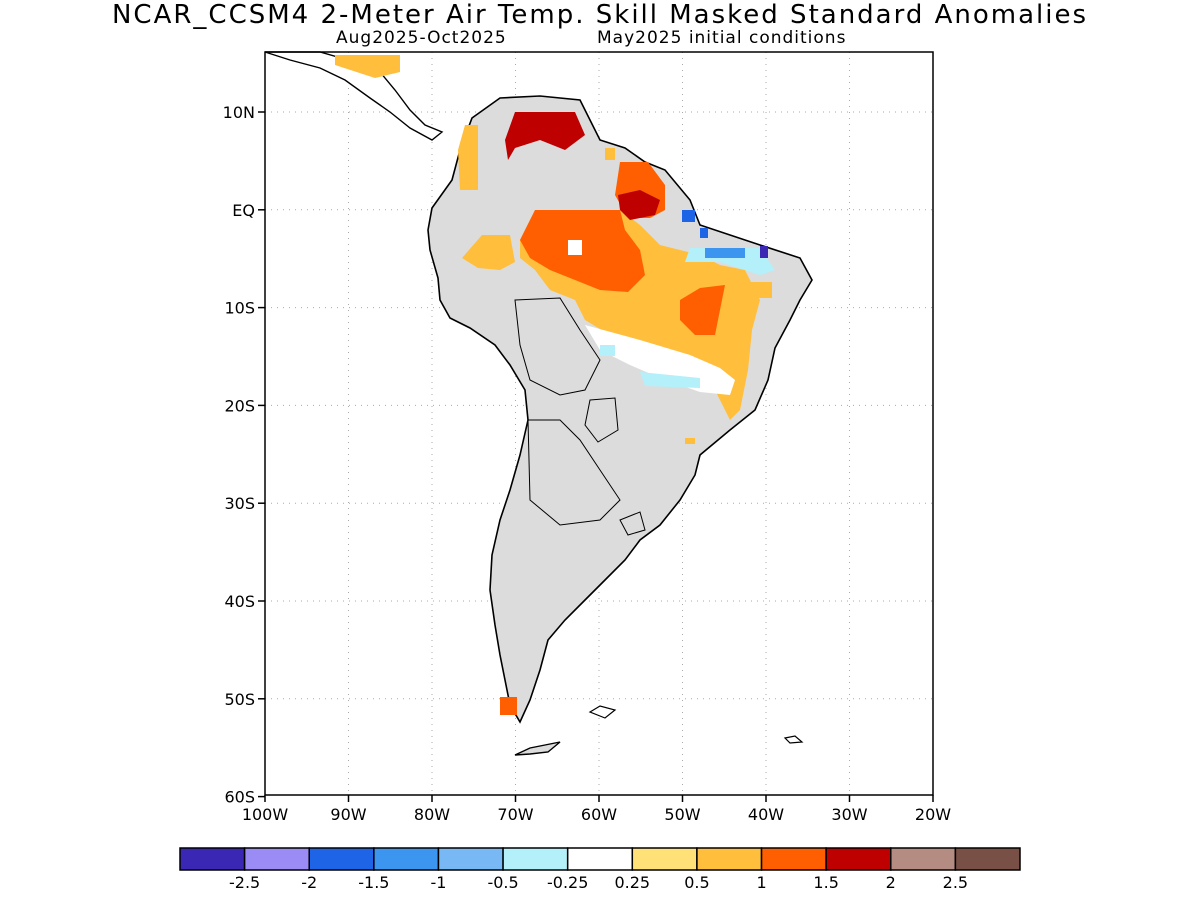 This screenshot has height=900, width=1200. Describe the element at coordinates (722, 38) in the screenshot. I see `subtitle-initial-conditions: May2025 initial conditions` at that location.